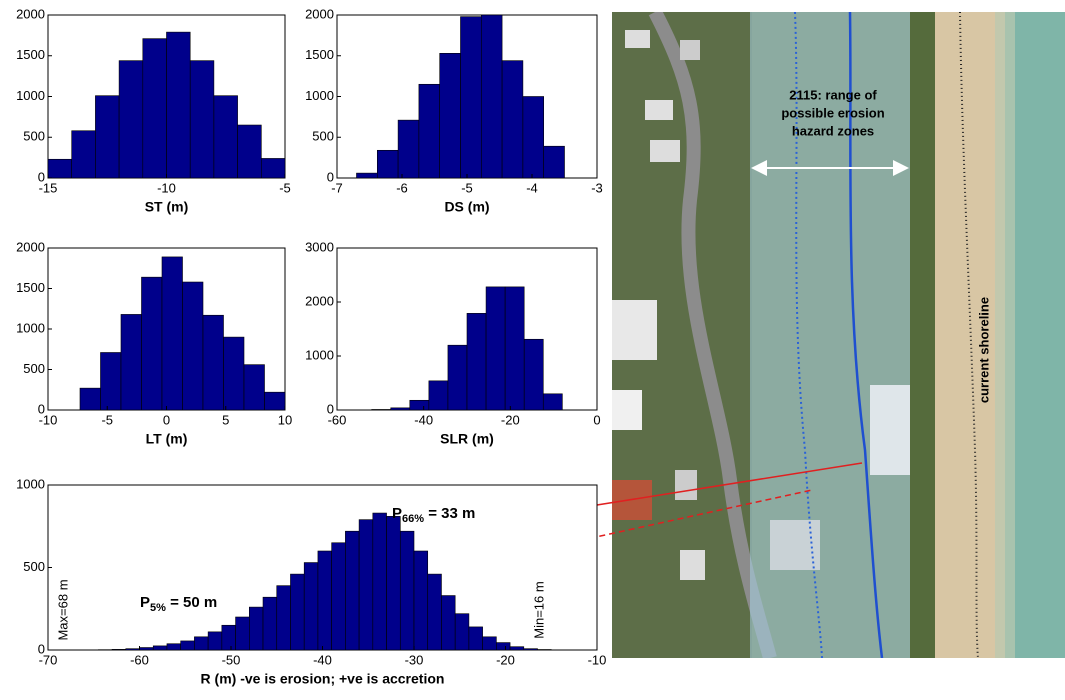 The image size is (1065, 700). I want to click on x-axis-label: DS (m), so click(466, 207).